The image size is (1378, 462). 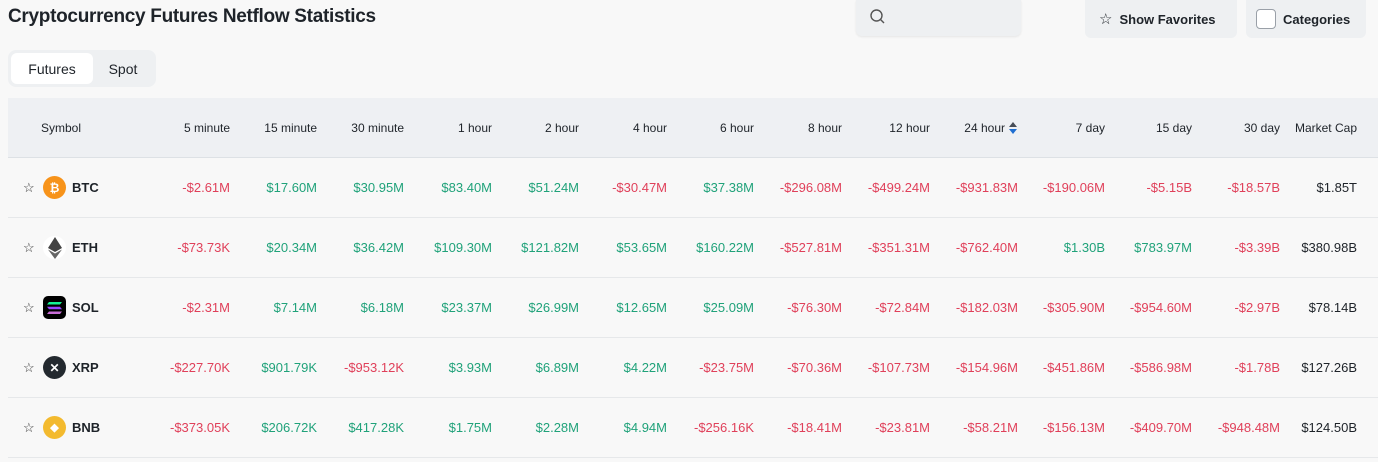 I want to click on netflow-value: $37.38M, so click(x=728, y=187).